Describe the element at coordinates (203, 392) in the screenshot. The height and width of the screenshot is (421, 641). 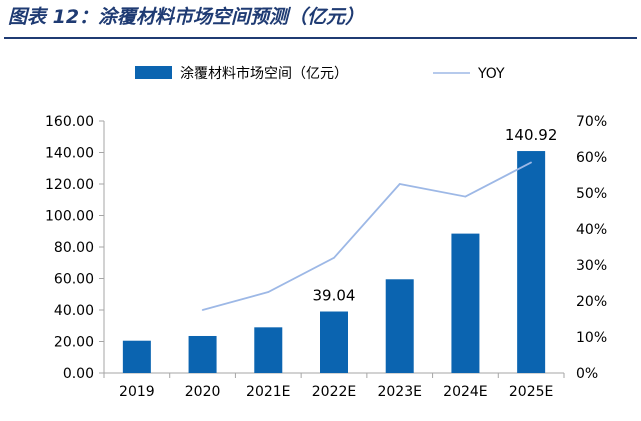
I see `x-tick-label: 2020` at that location.